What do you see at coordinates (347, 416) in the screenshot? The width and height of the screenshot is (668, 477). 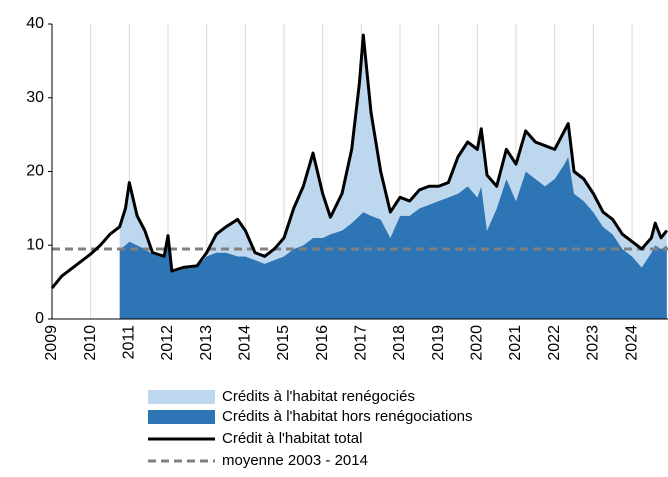 I see `legend-label: Crédits à l'habitat hors renégociations` at bounding box center [347, 416].